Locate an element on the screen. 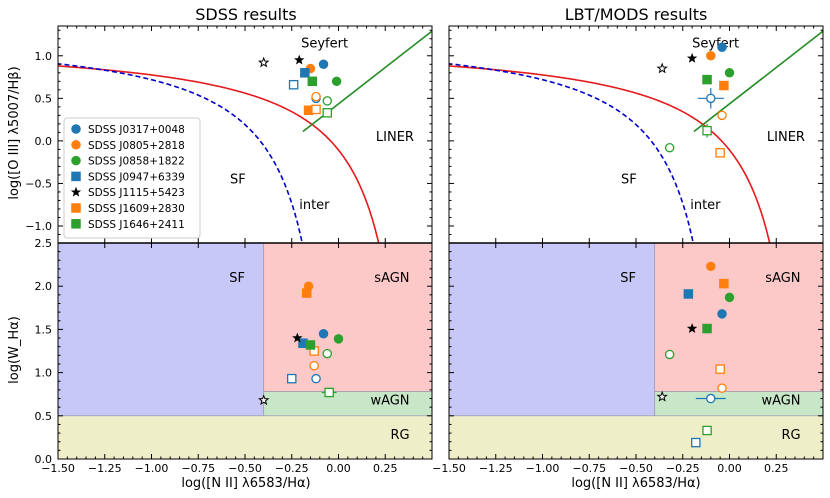  title-right: LBT/MODS results is located at coordinates (636, 14).